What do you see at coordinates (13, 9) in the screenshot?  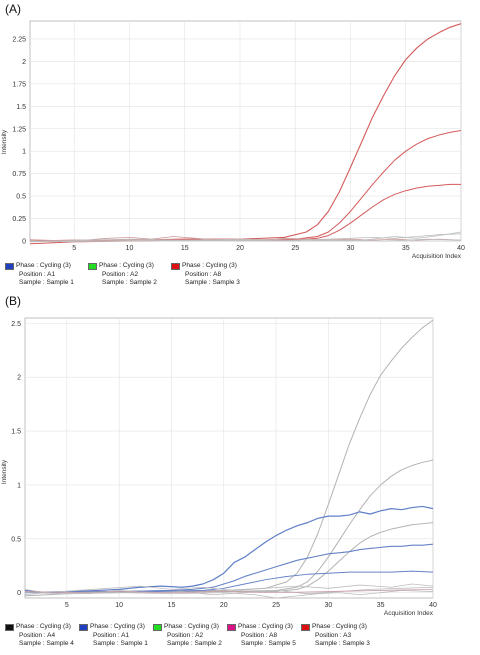 I see `panel-a-label: (A)` at bounding box center [13, 9].